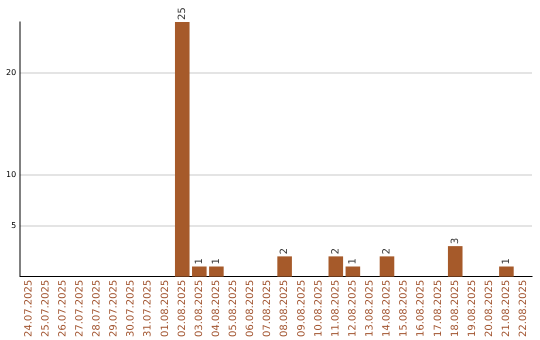 This screenshot has width=540, height=340. Describe the element at coordinates (182, 309) in the screenshot. I see `x-tick-label: 02.08.2025` at that location.